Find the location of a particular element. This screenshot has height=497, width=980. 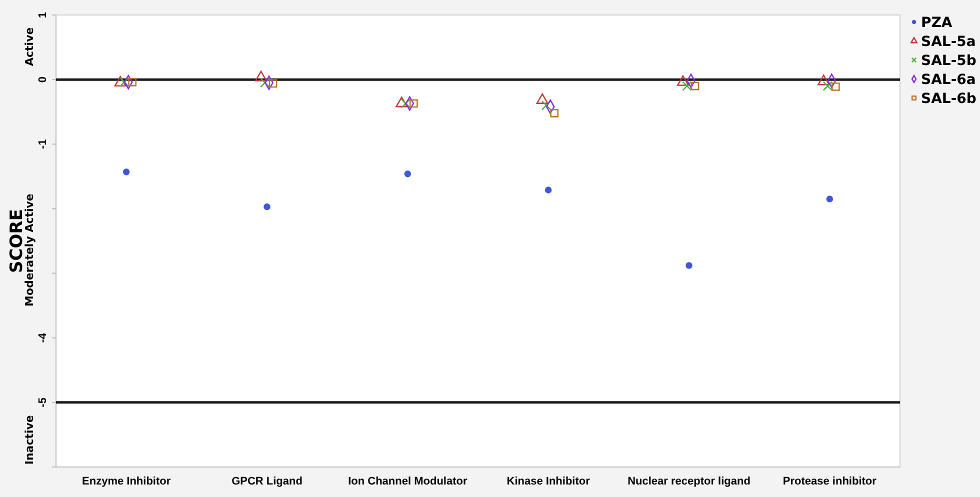

y-tick-label: -4 is located at coordinates (43, 337).